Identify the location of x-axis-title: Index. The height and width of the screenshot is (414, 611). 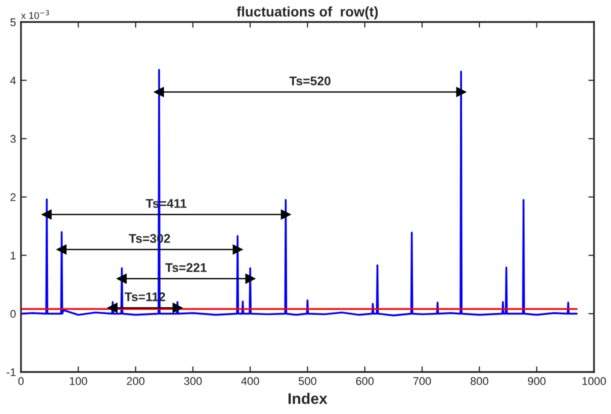
(308, 398).